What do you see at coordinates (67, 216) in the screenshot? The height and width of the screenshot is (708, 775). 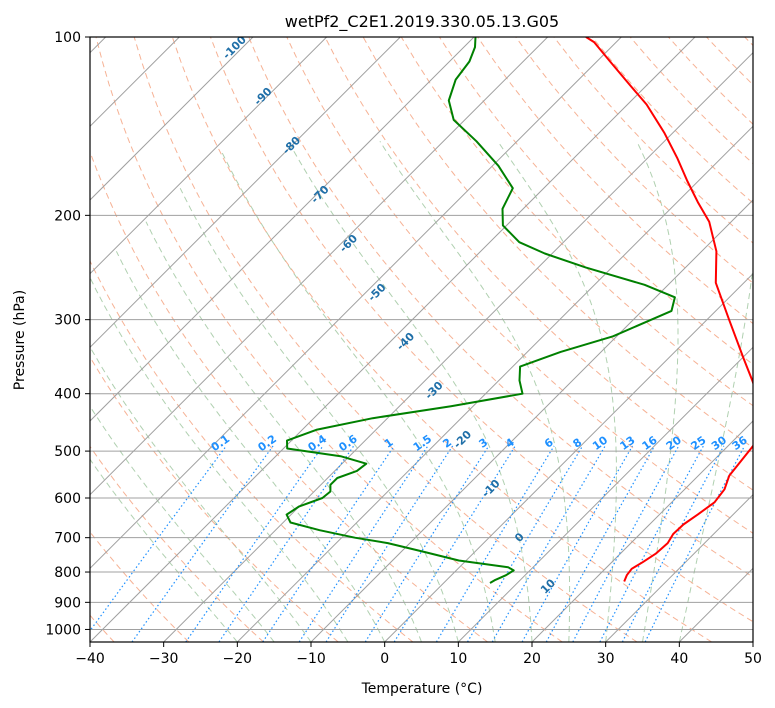 I see `y-tick-label: 200` at bounding box center [67, 216].